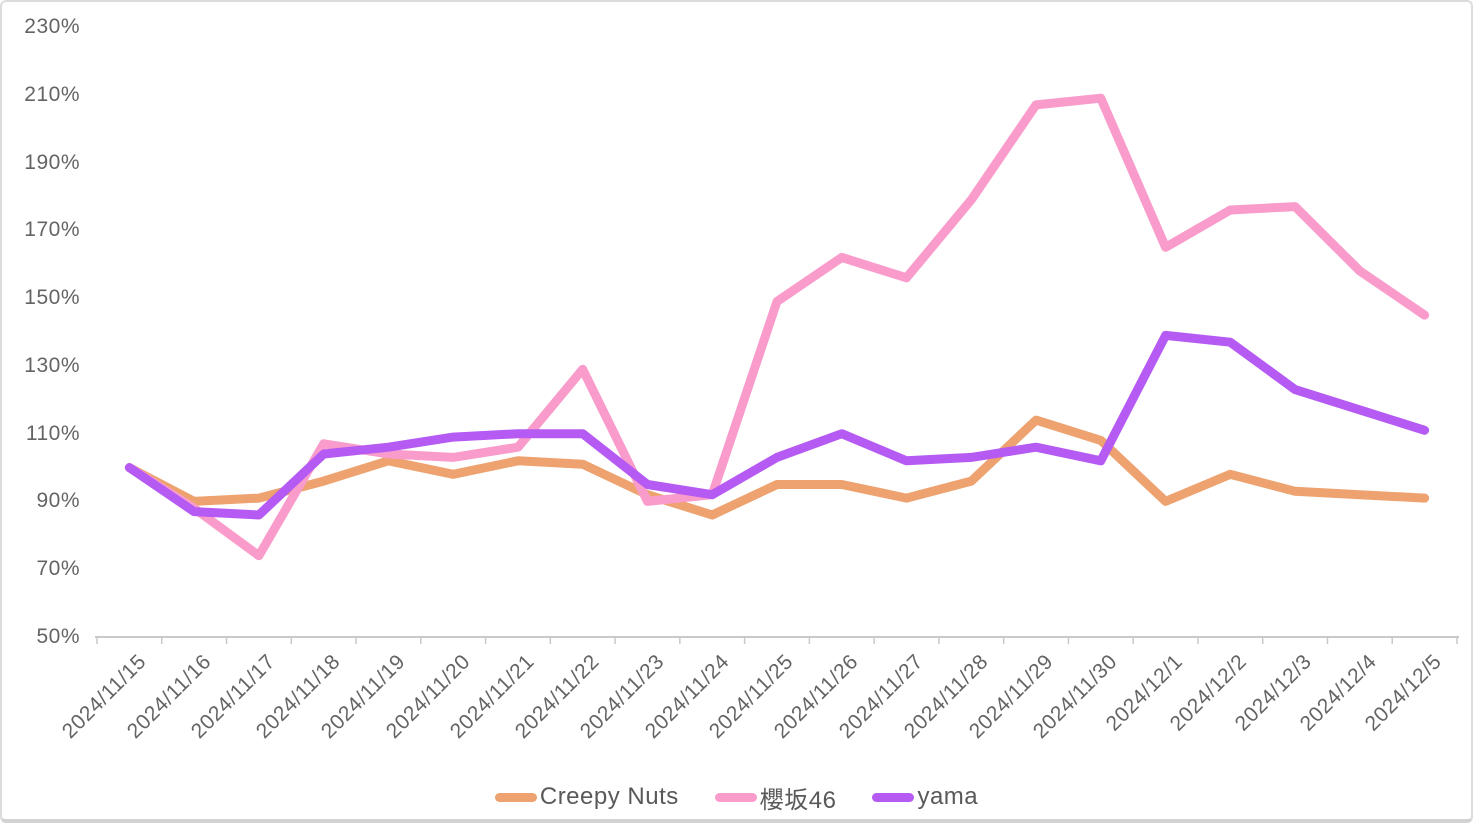 This screenshot has width=1479, height=829. Describe the element at coordinates (58, 569) in the screenshot. I see `y-axis-label: 70%` at that location.